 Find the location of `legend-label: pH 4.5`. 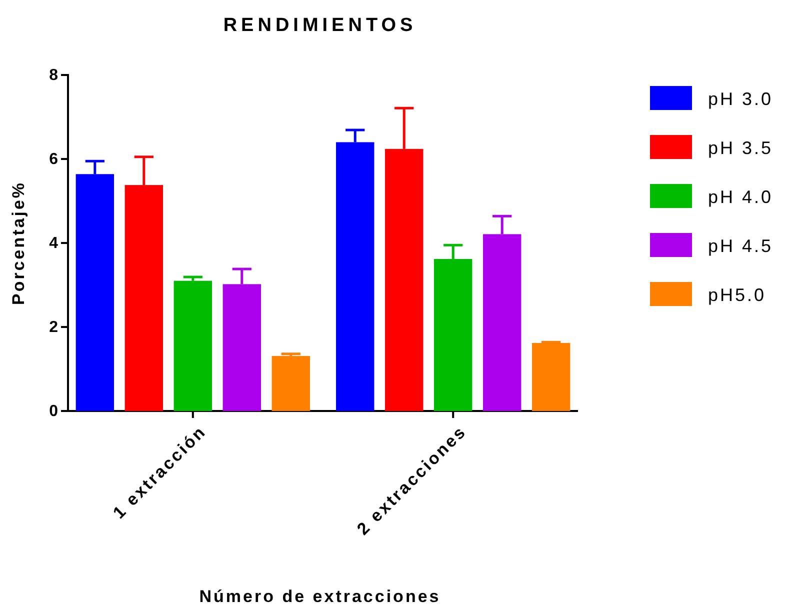

legend-label: pH 4.5 is located at coordinates (741, 246).